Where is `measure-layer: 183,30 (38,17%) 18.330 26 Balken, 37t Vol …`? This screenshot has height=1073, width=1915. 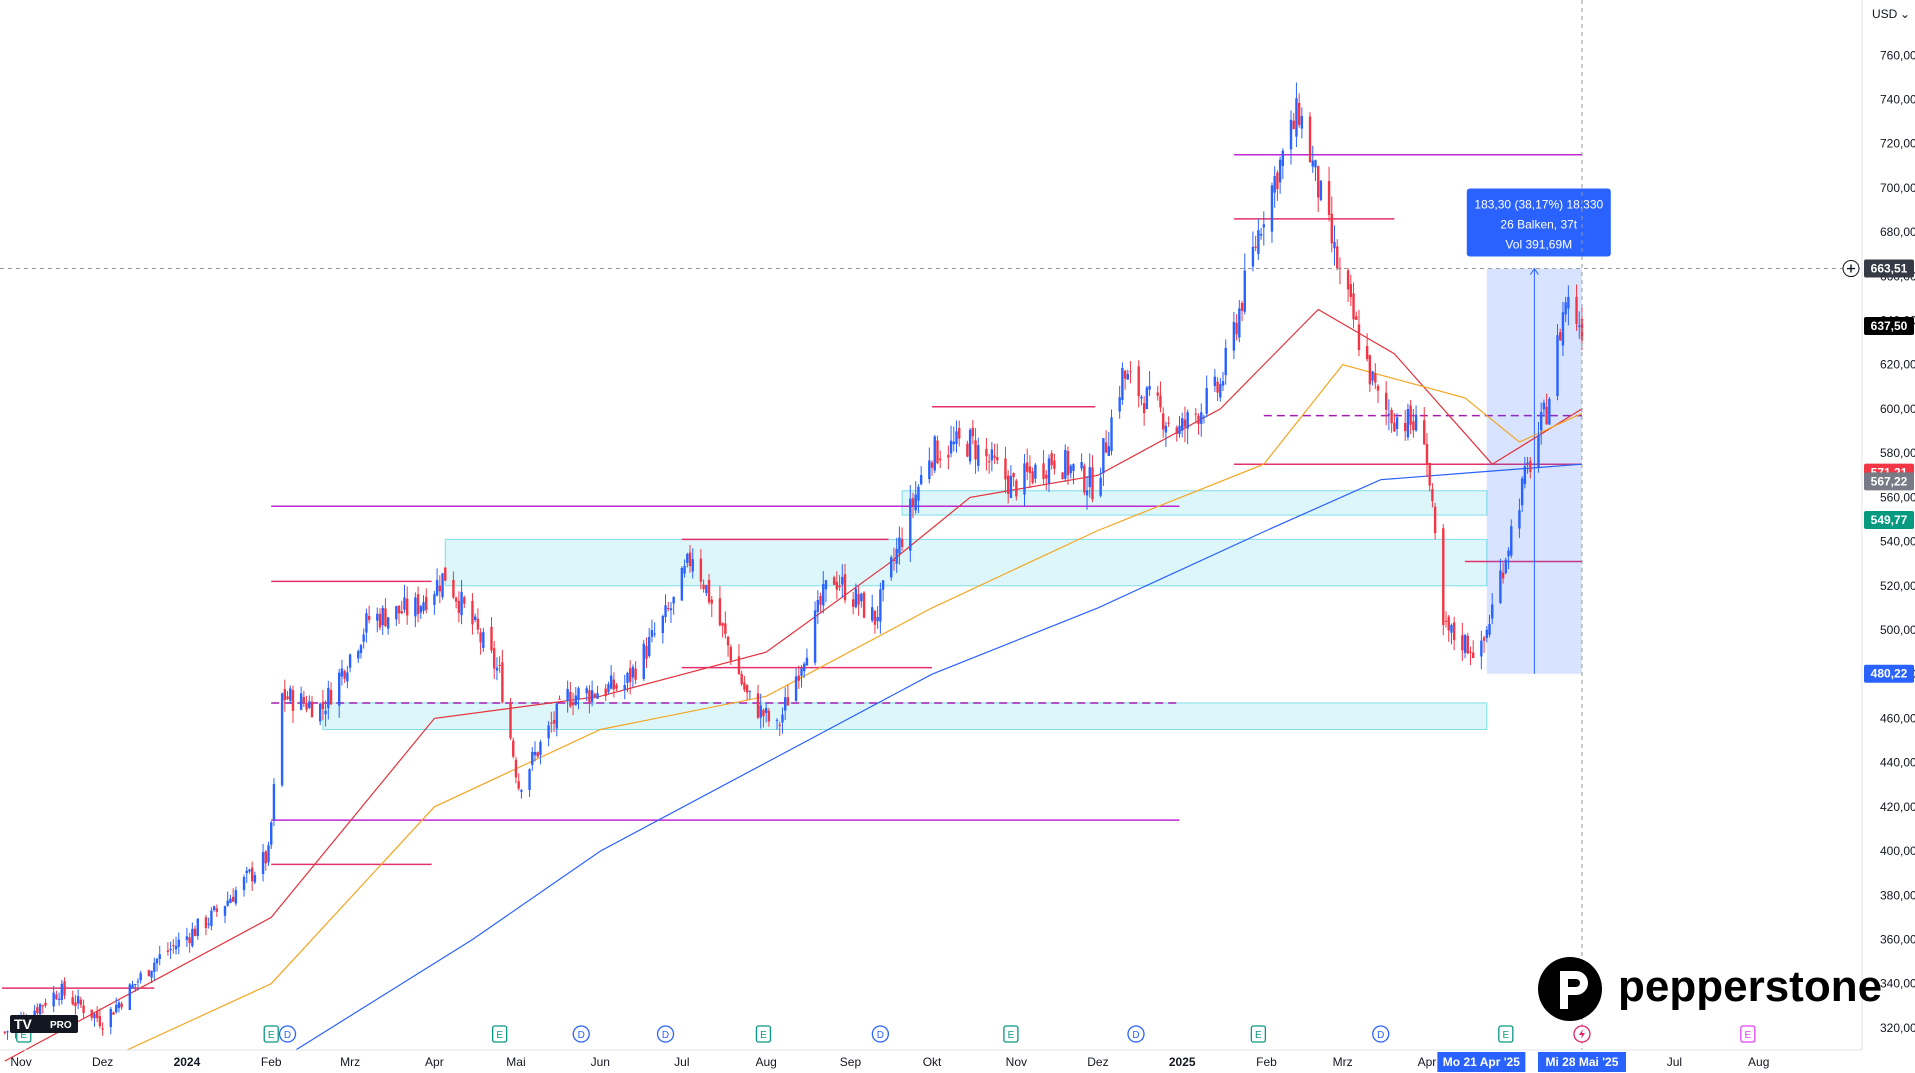
measure-layer: 183,30 (38,17%) 18.330 26 Balken, 37t Vol … is located at coordinates (1538, 431).